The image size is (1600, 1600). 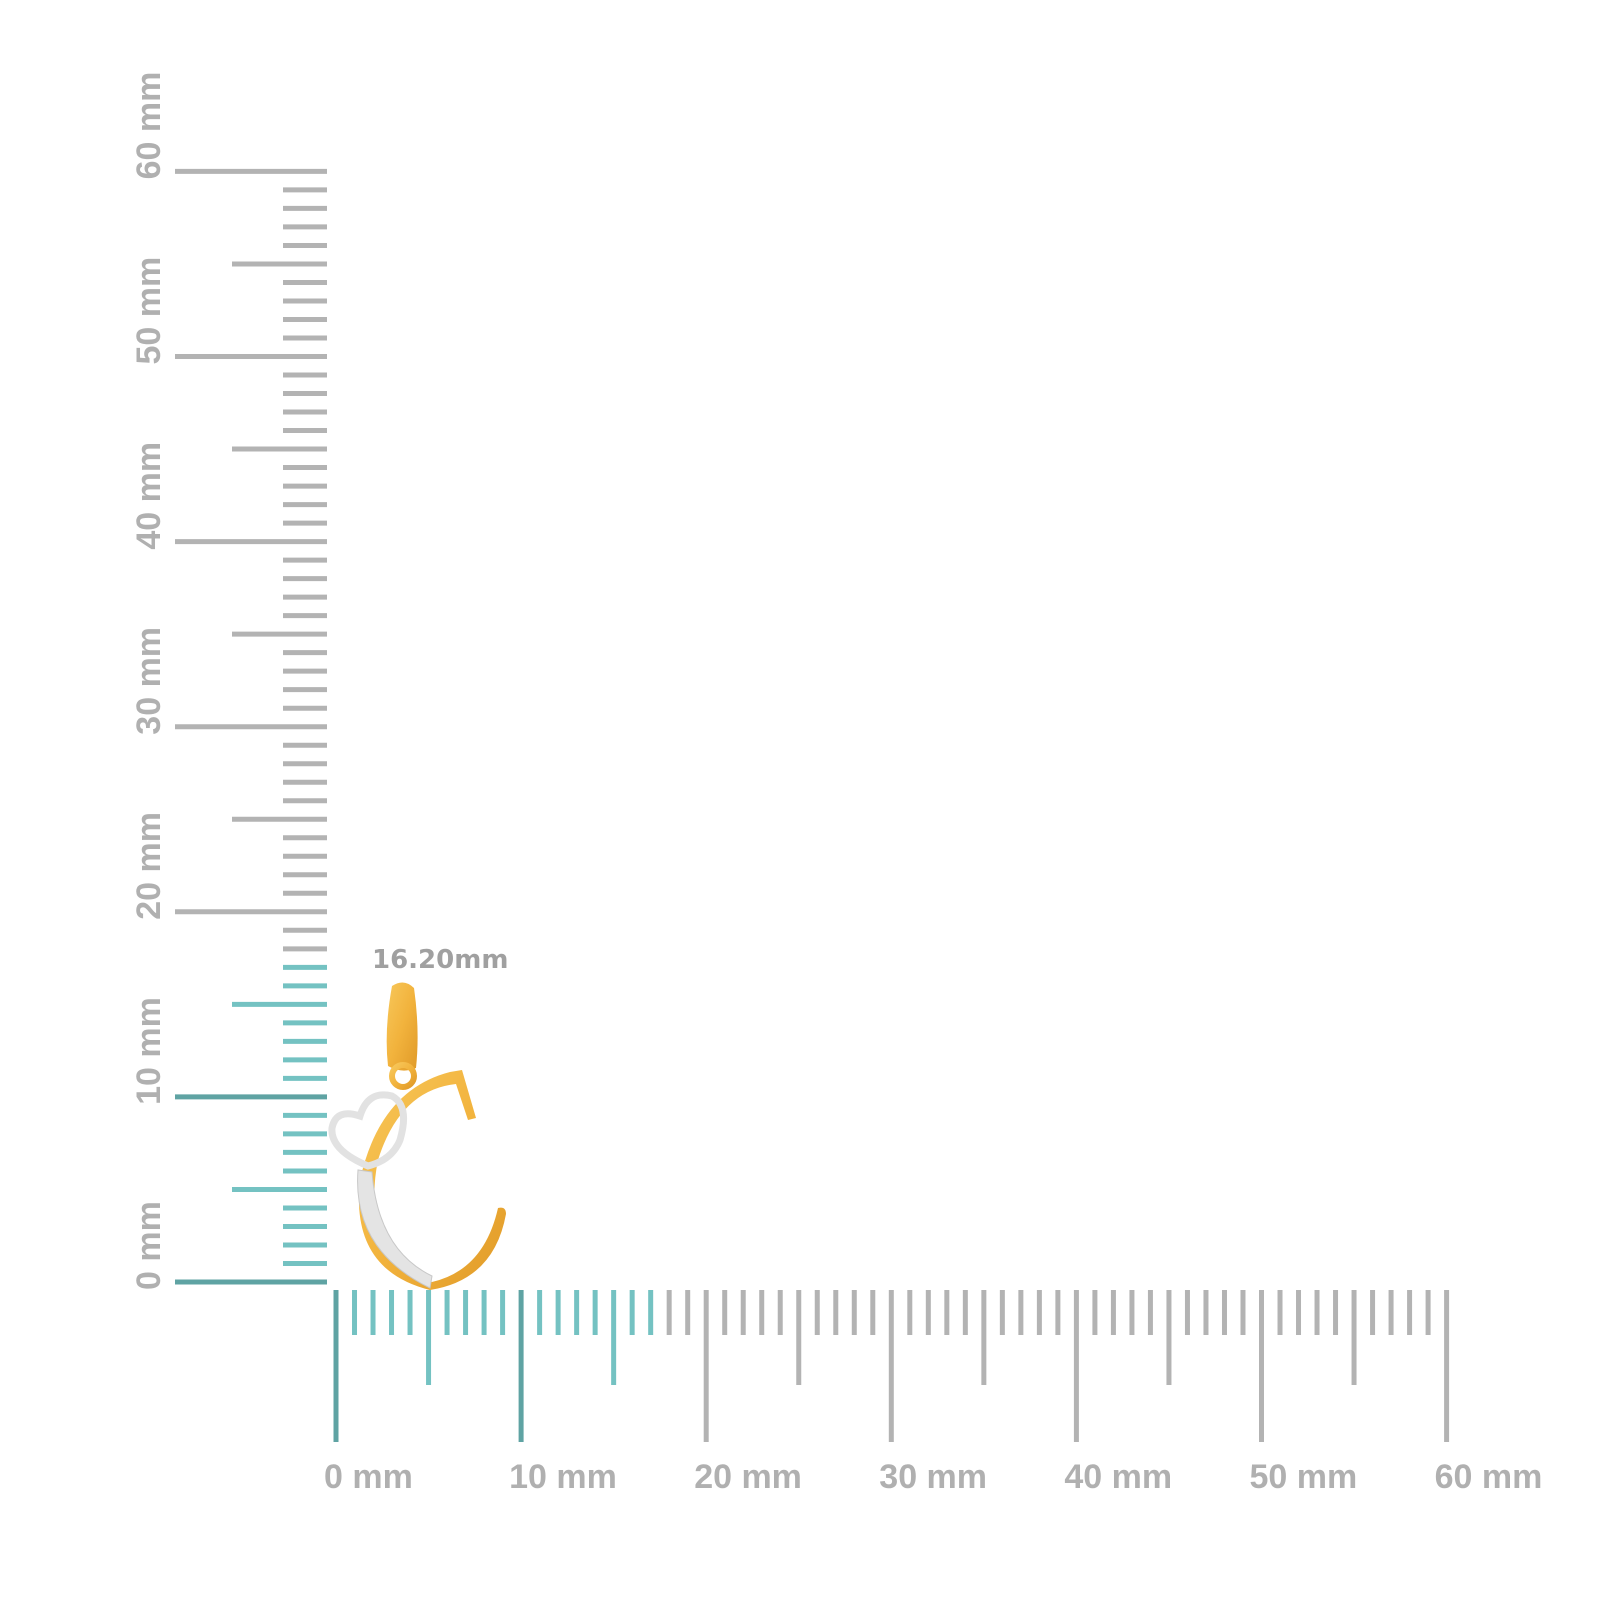 What do you see at coordinates (440, 960) in the screenshot?
I see `measurement-label: 16.20mm` at bounding box center [440, 960].